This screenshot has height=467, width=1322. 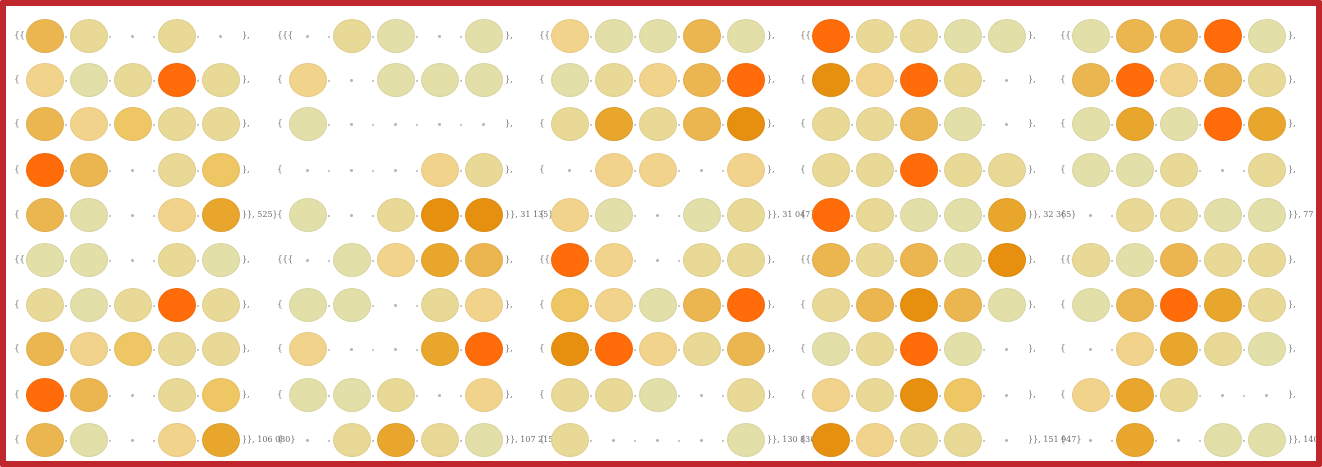 What do you see at coordinates (529, 214) in the screenshot?
I see `close-brace: }}, 31 135}` at bounding box center [529, 214].